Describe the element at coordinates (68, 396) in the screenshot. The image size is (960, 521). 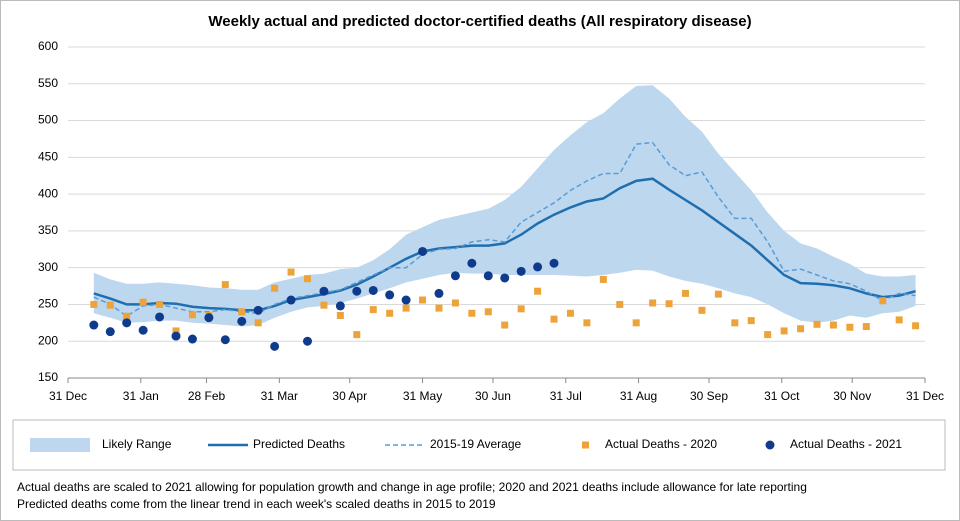
I see `x-tick-label: 31 Dec` at that location.